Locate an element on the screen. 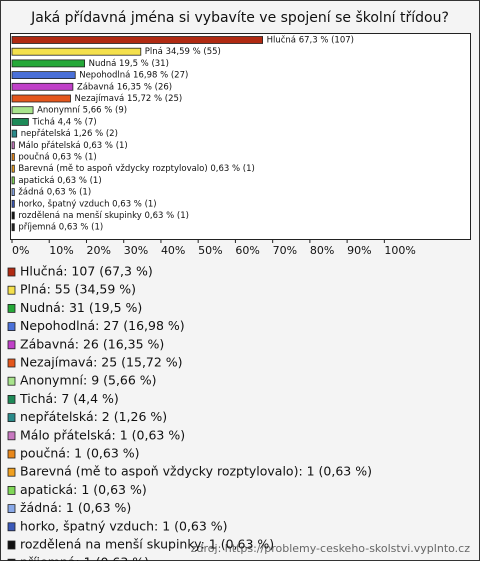  data-label: Nudná 19,5 % (31) is located at coordinates (129, 64).